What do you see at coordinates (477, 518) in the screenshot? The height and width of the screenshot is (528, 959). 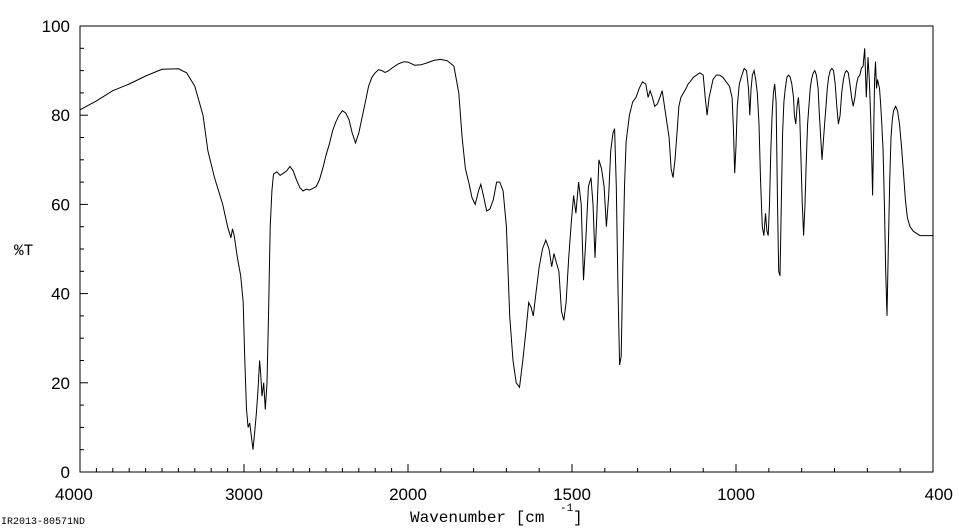 I see `x-axis-title: Wavenumber [cm` at bounding box center [477, 518].